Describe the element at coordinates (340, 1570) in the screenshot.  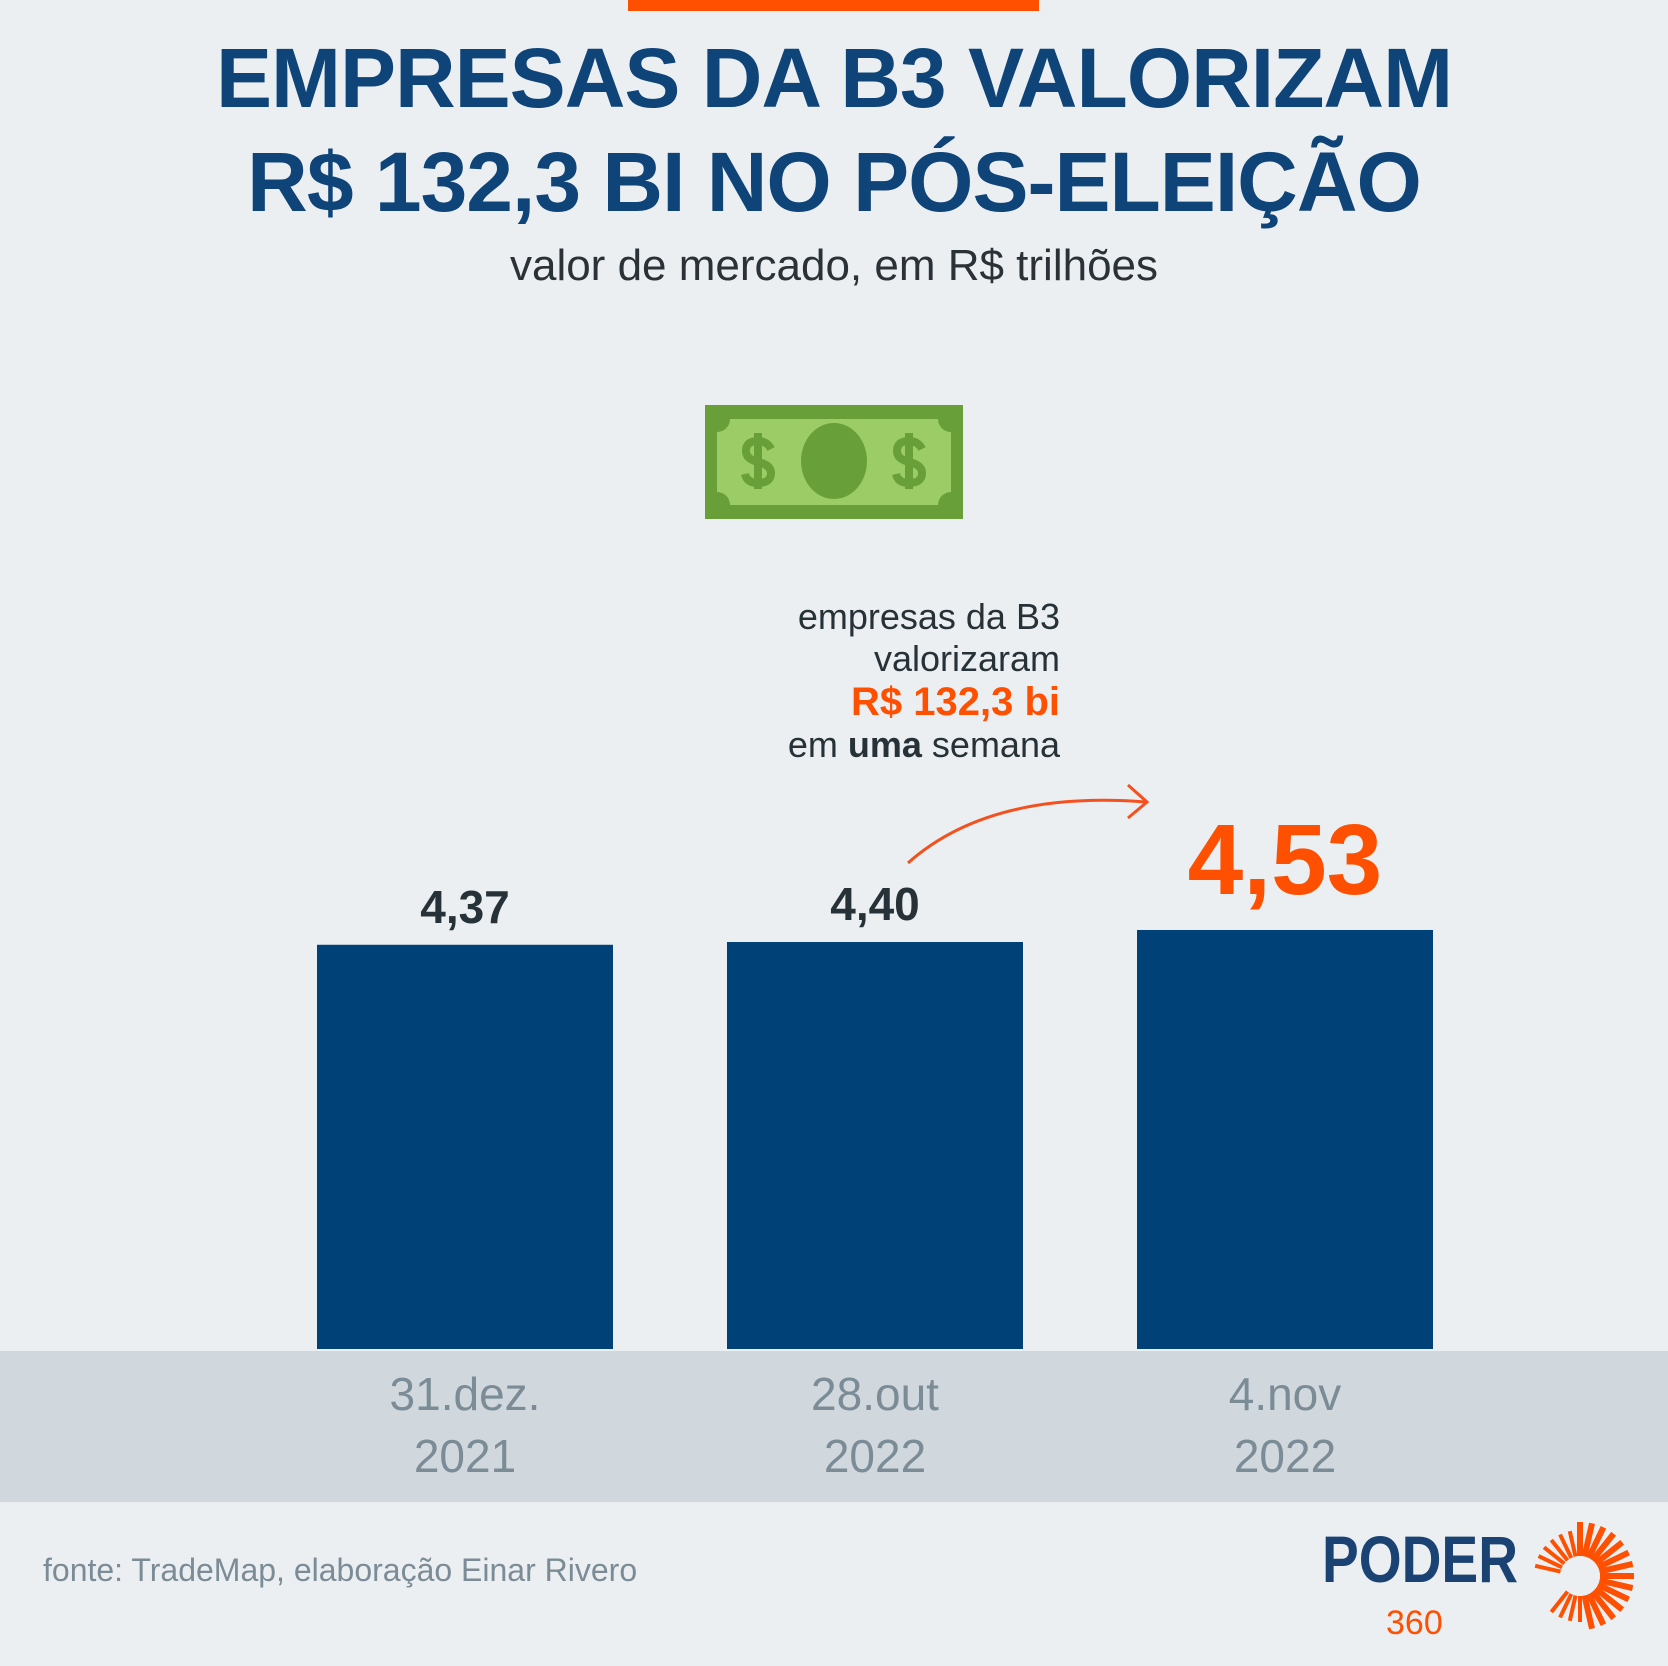
I see `source-note: fonte: TradeMap, elaboração Einar Rivero` at that location.